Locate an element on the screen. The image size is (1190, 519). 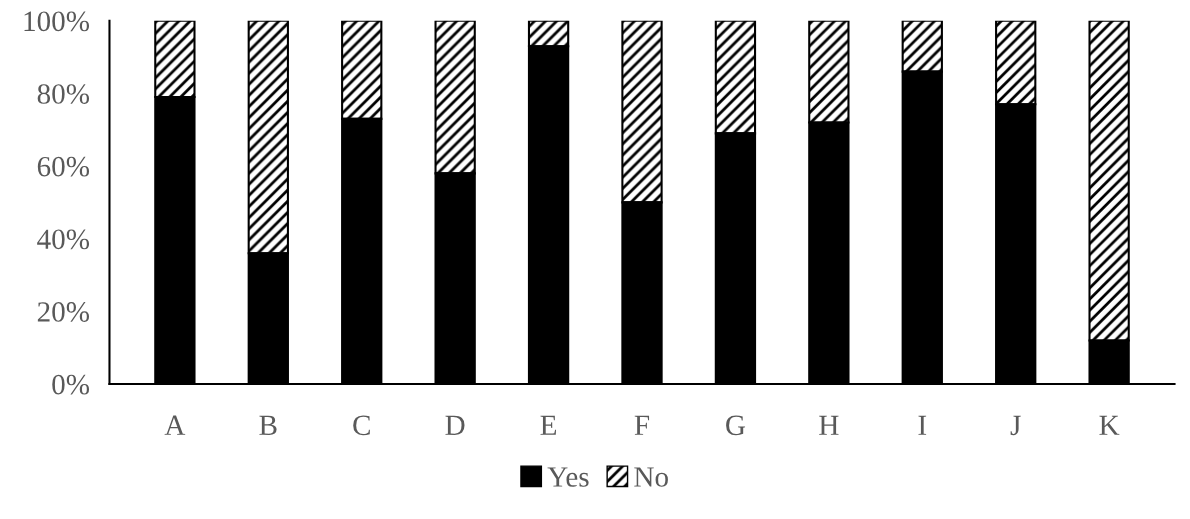
x-tick-label: K is located at coordinates (1109, 425).